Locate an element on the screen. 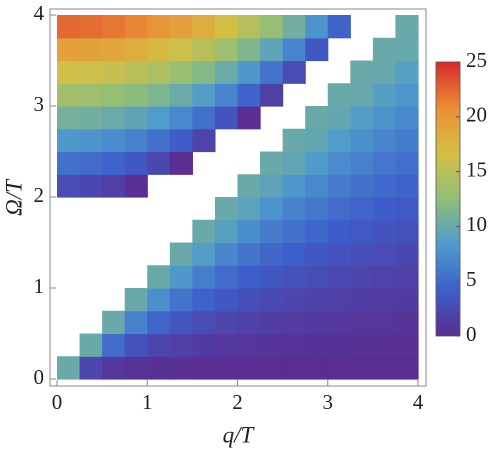 This screenshot has width=500, height=452. colorbar-tick-label: 10 is located at coordinates (476, 224).